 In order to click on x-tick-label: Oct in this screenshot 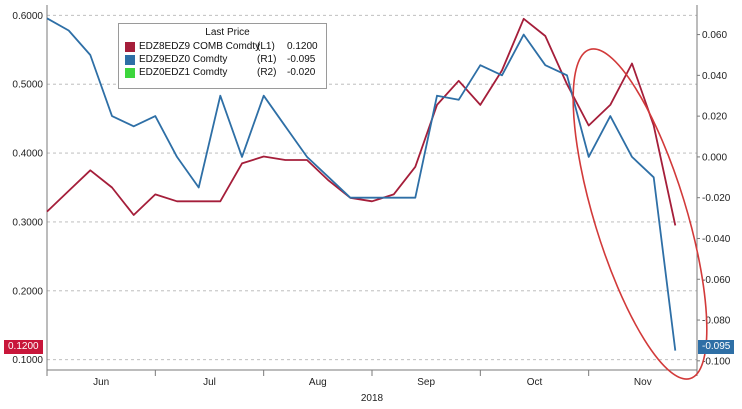, I will do `click(535, 382)`.